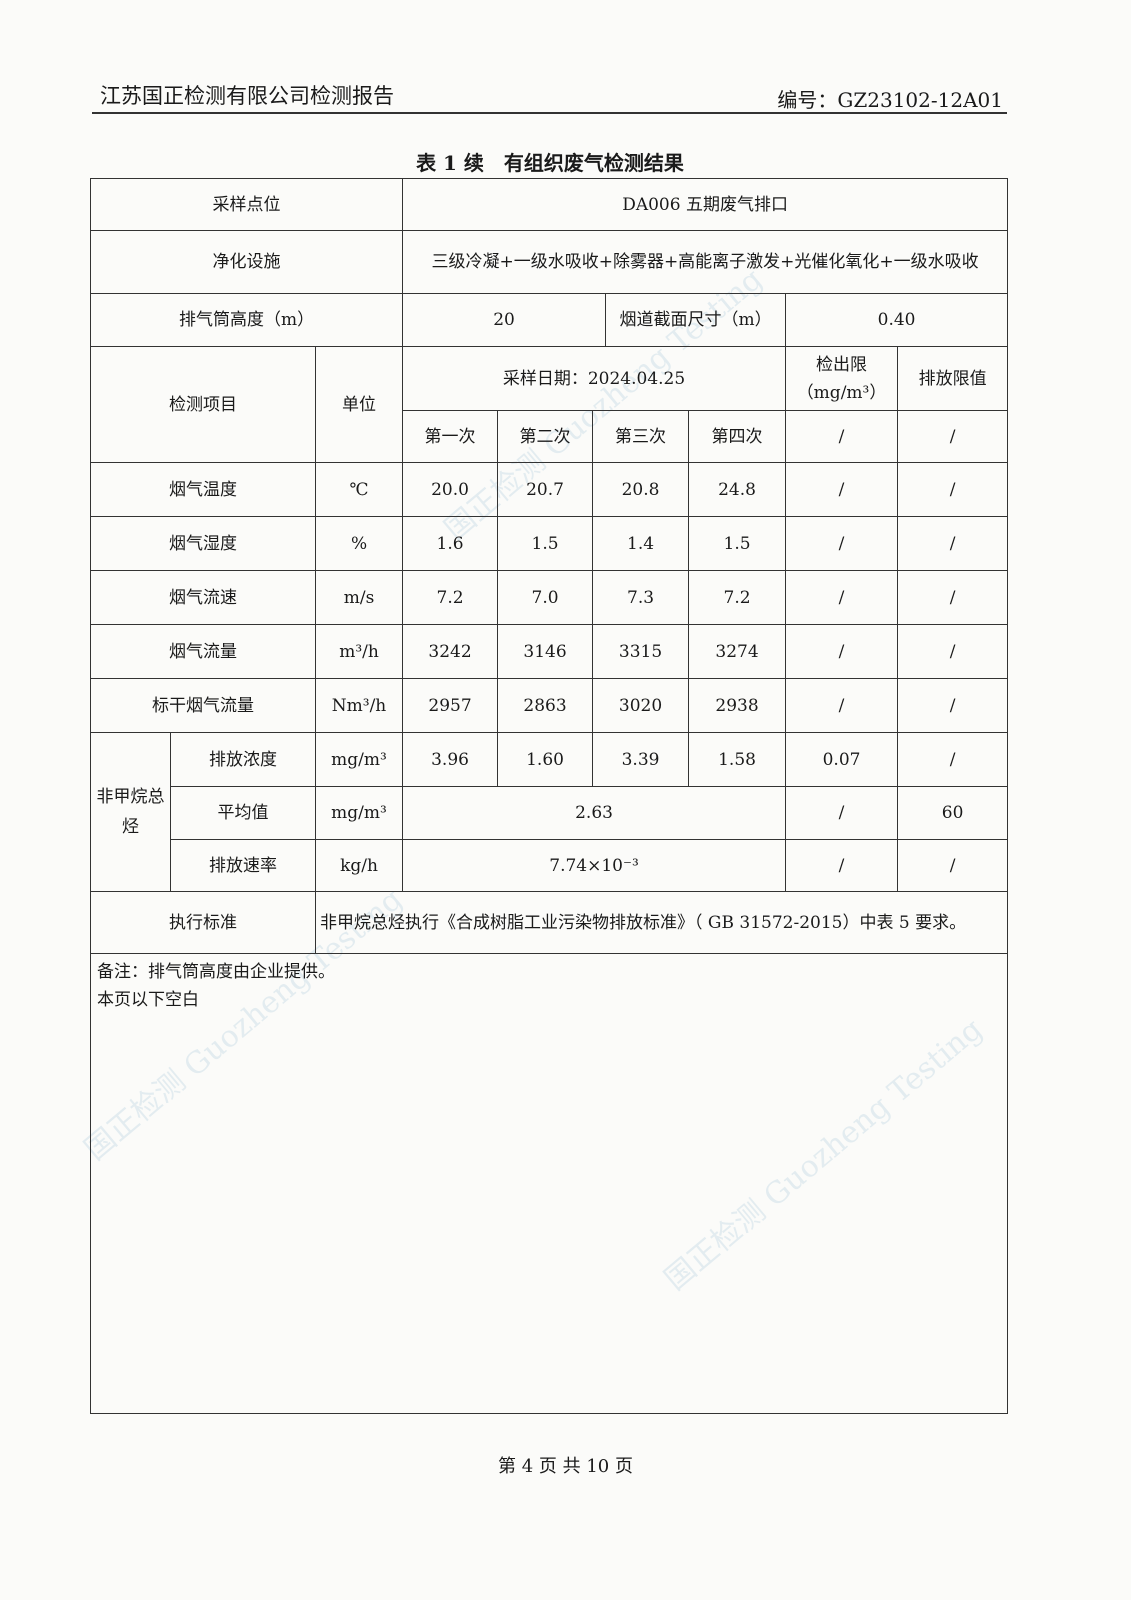  I want to click on run-4: 第四次, so click(737, 436).